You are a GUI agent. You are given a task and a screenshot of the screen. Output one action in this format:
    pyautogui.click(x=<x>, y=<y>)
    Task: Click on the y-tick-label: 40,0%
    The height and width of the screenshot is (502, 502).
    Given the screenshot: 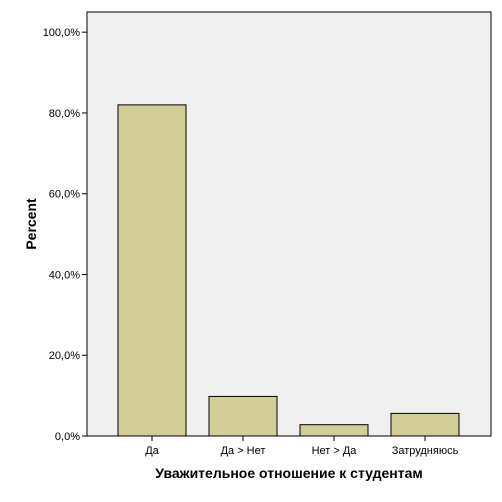 What is the action you would take?
    pyautogui.click(x=64, y=275)
    